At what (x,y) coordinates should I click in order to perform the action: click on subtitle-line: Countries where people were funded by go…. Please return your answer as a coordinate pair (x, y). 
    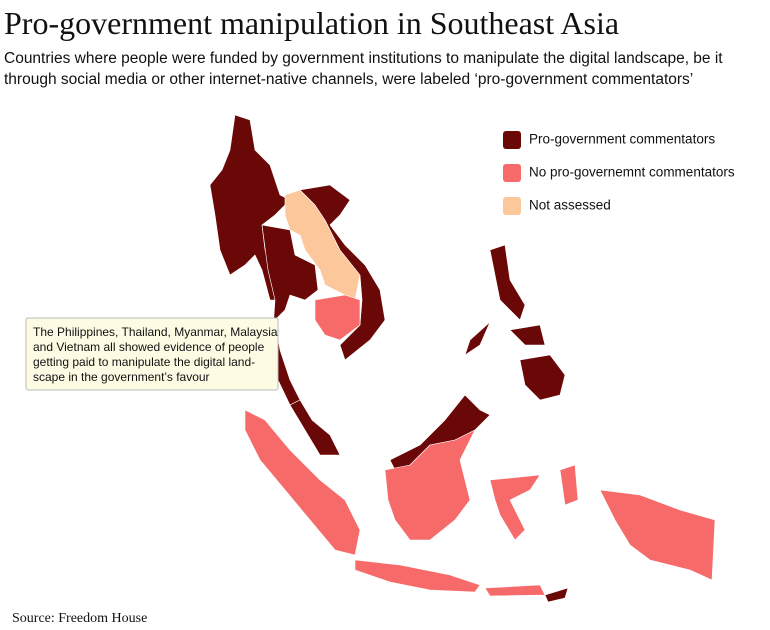
    Looking at the image, I should click on (363, 58).